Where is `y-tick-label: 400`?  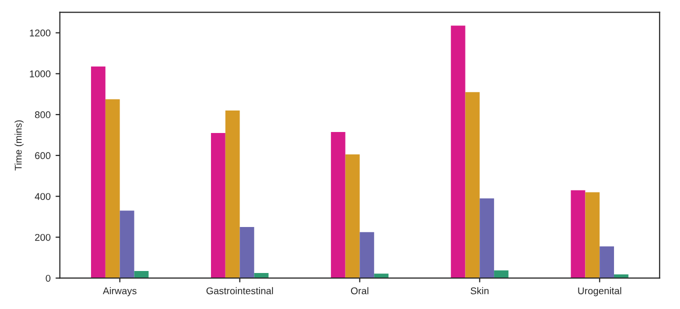
y-tick-label: 400 is located at coordinates (42, 196).